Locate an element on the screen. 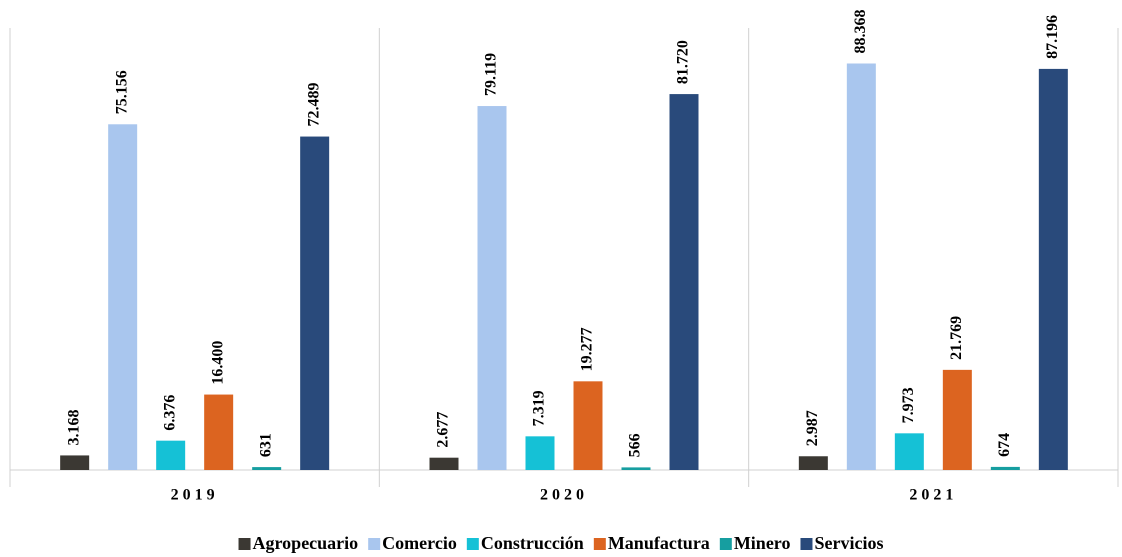 This screenshot has height=557, width=1122. value-label: 674 is located at coordinates (1004, 445).